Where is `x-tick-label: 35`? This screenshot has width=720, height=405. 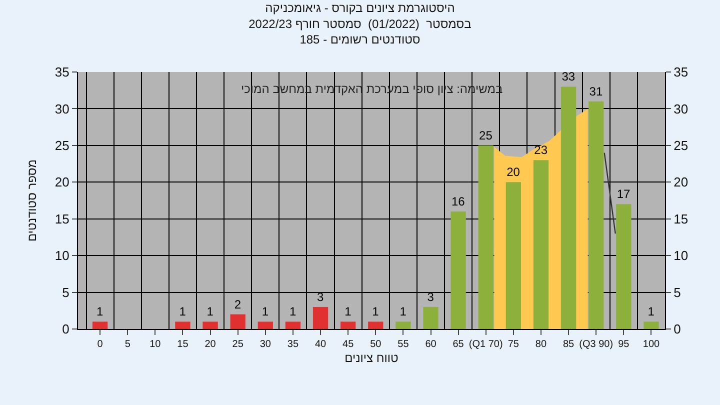
x-tick-label: 35 is located at coordinates (293, 344).